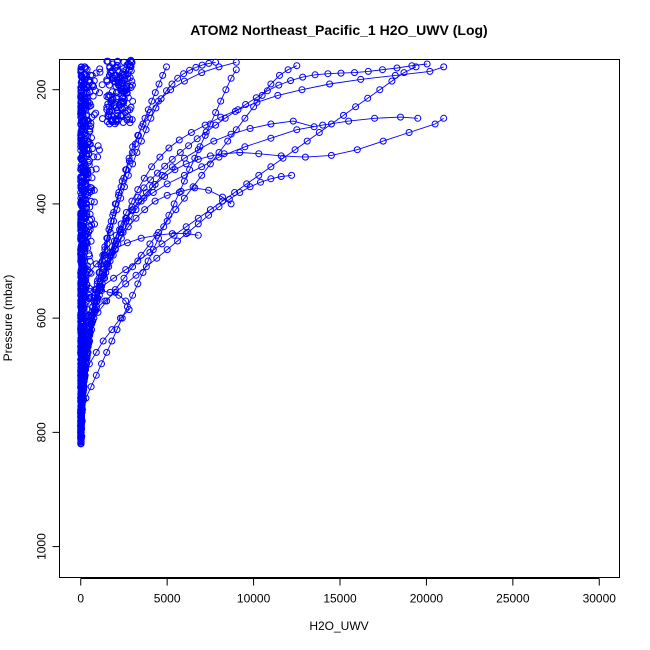 This screenshot has height=650, width=650. Describe the element at coordinates (338, 30) in the screenshot. I see `chart-title: ATOM2 Northeast_Pacific_1 H2O_UWV (Log)` at that location.